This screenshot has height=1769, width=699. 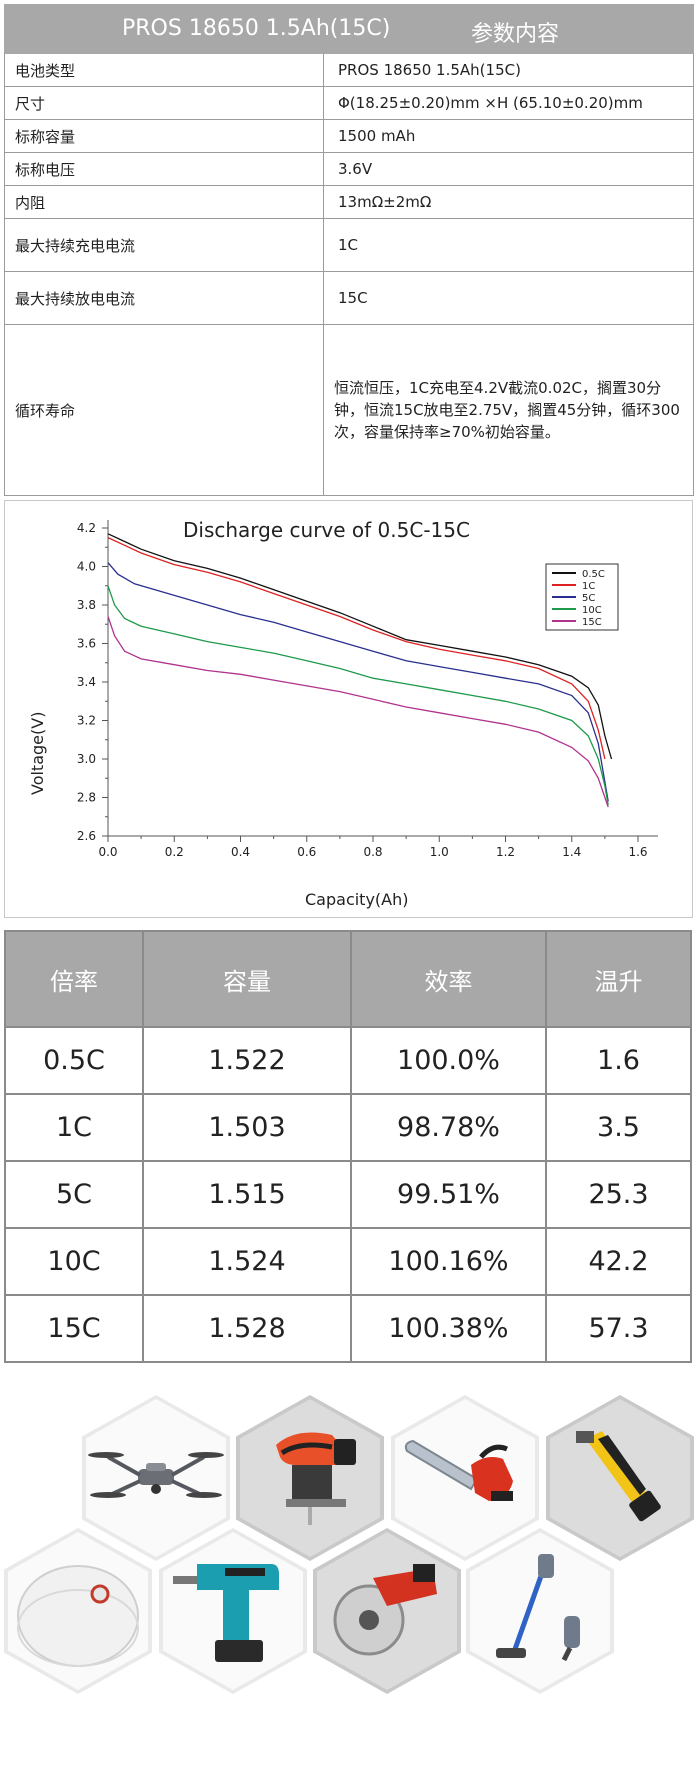 I want to click on y-tick-label: 3.6, so click(x=86, y=644).